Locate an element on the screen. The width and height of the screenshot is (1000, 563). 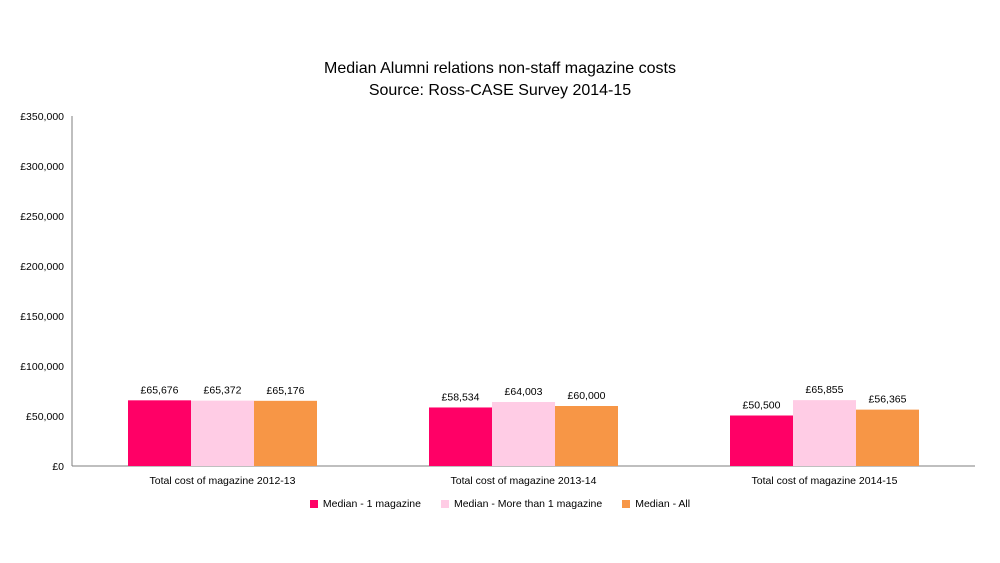
legend-label: Median - All is located at coordinates (663, 504).